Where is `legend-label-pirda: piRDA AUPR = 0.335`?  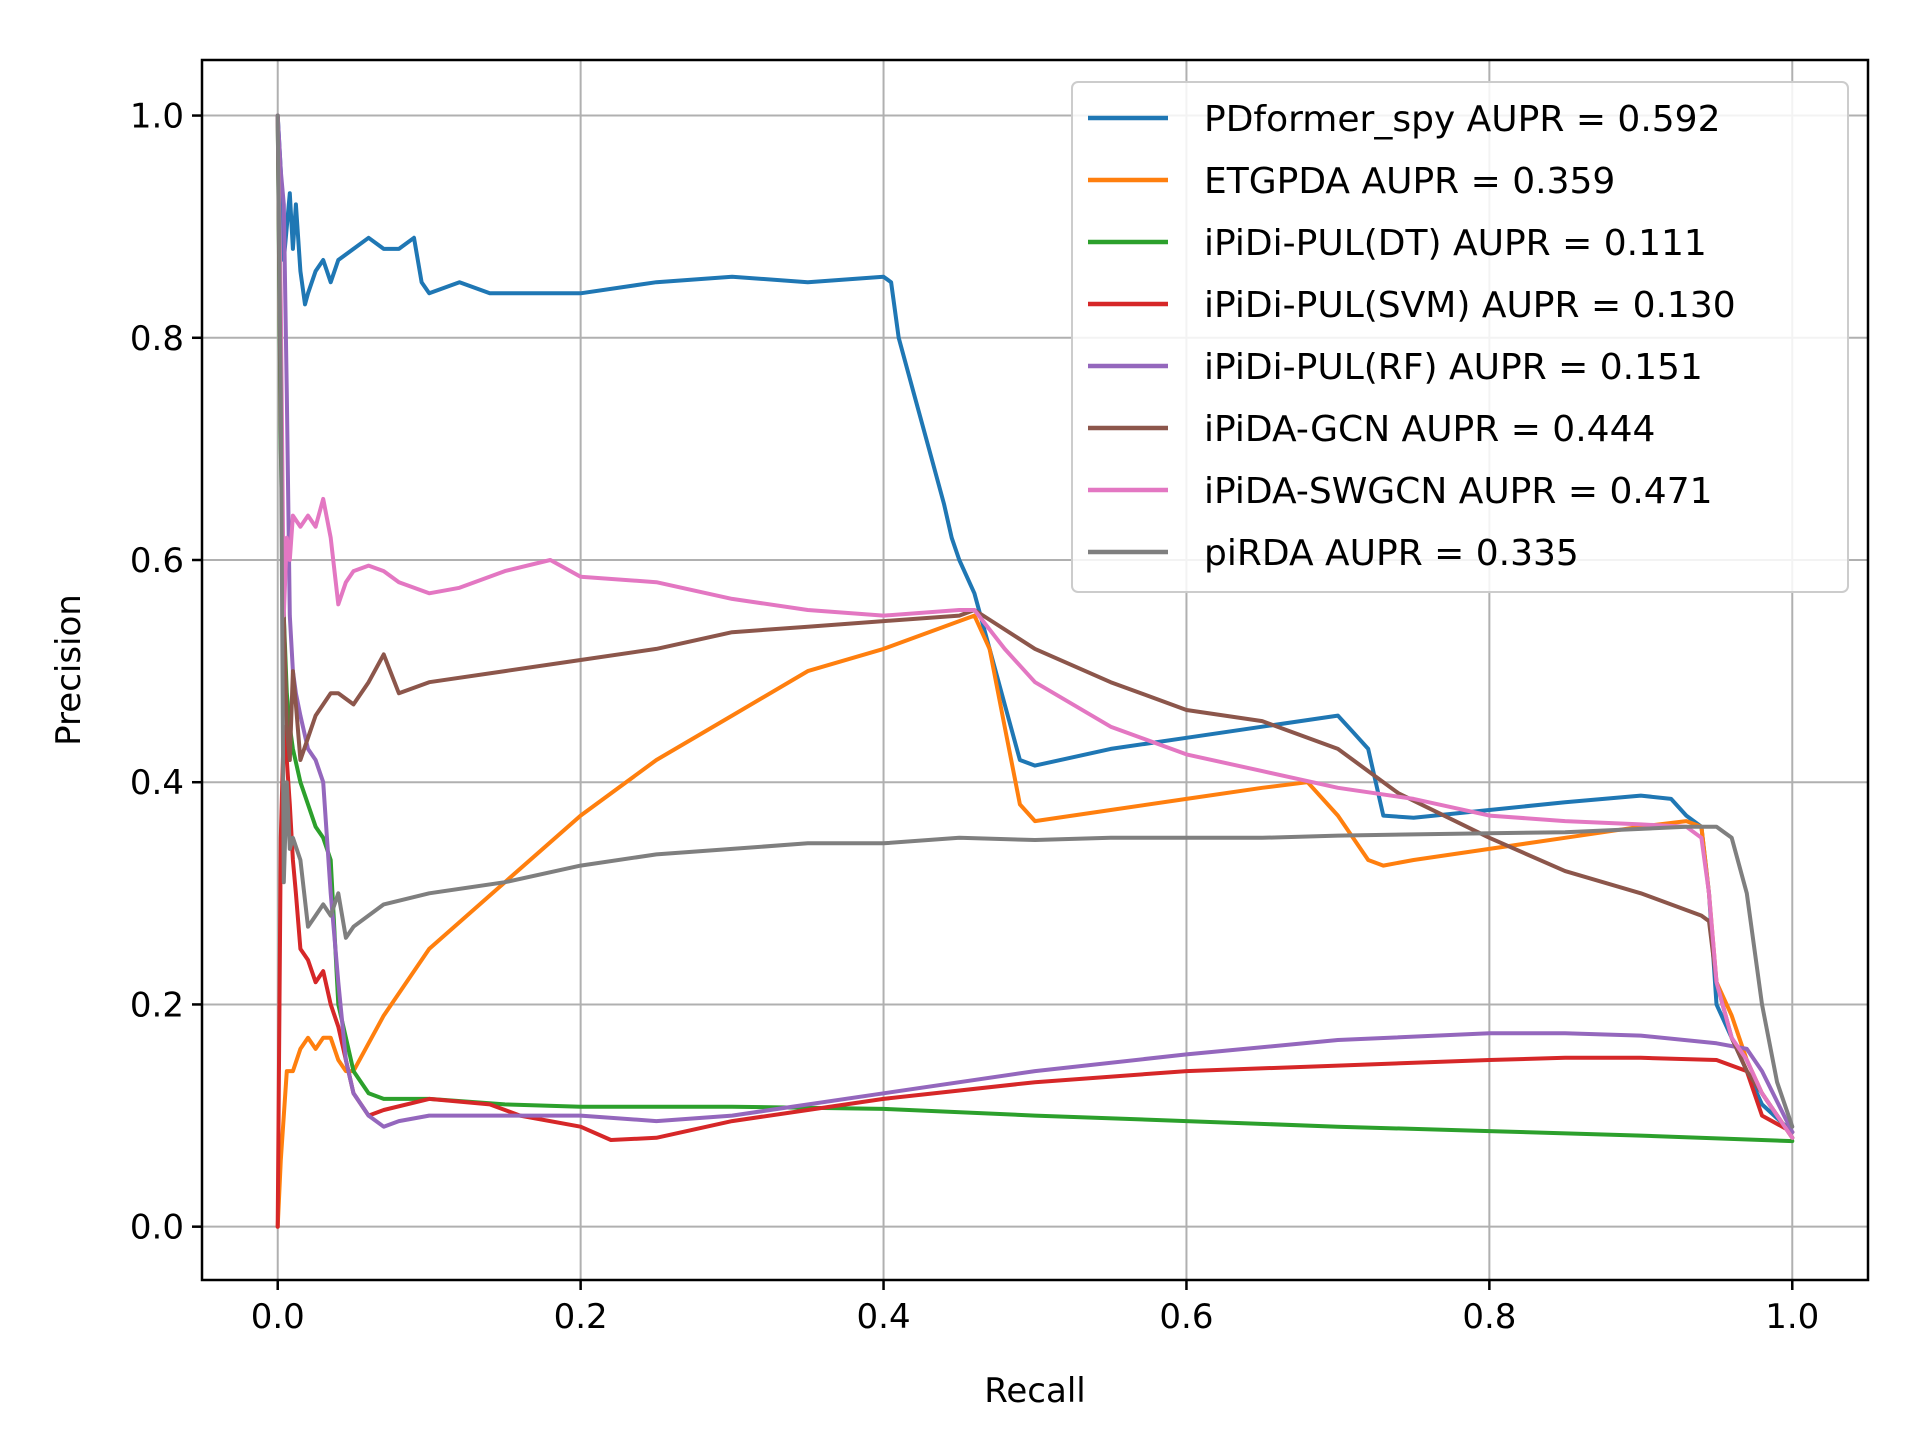 legend-label-pirda: piRDA AUPR = 0.335 is located at coordinates (1391, 553).